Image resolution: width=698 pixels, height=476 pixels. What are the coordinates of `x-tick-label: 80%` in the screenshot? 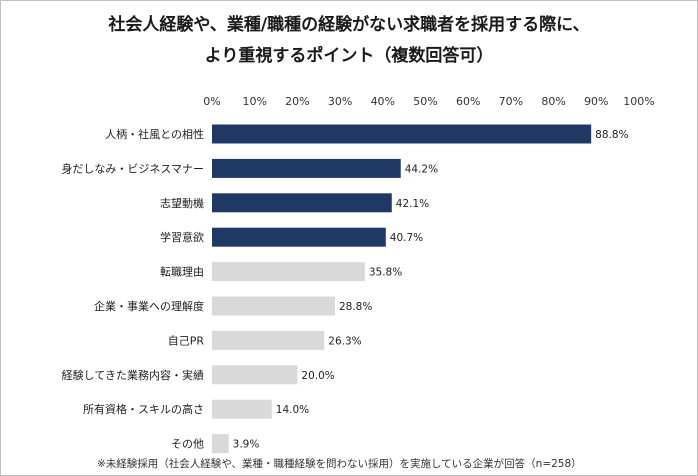 It's located at (553, 101).